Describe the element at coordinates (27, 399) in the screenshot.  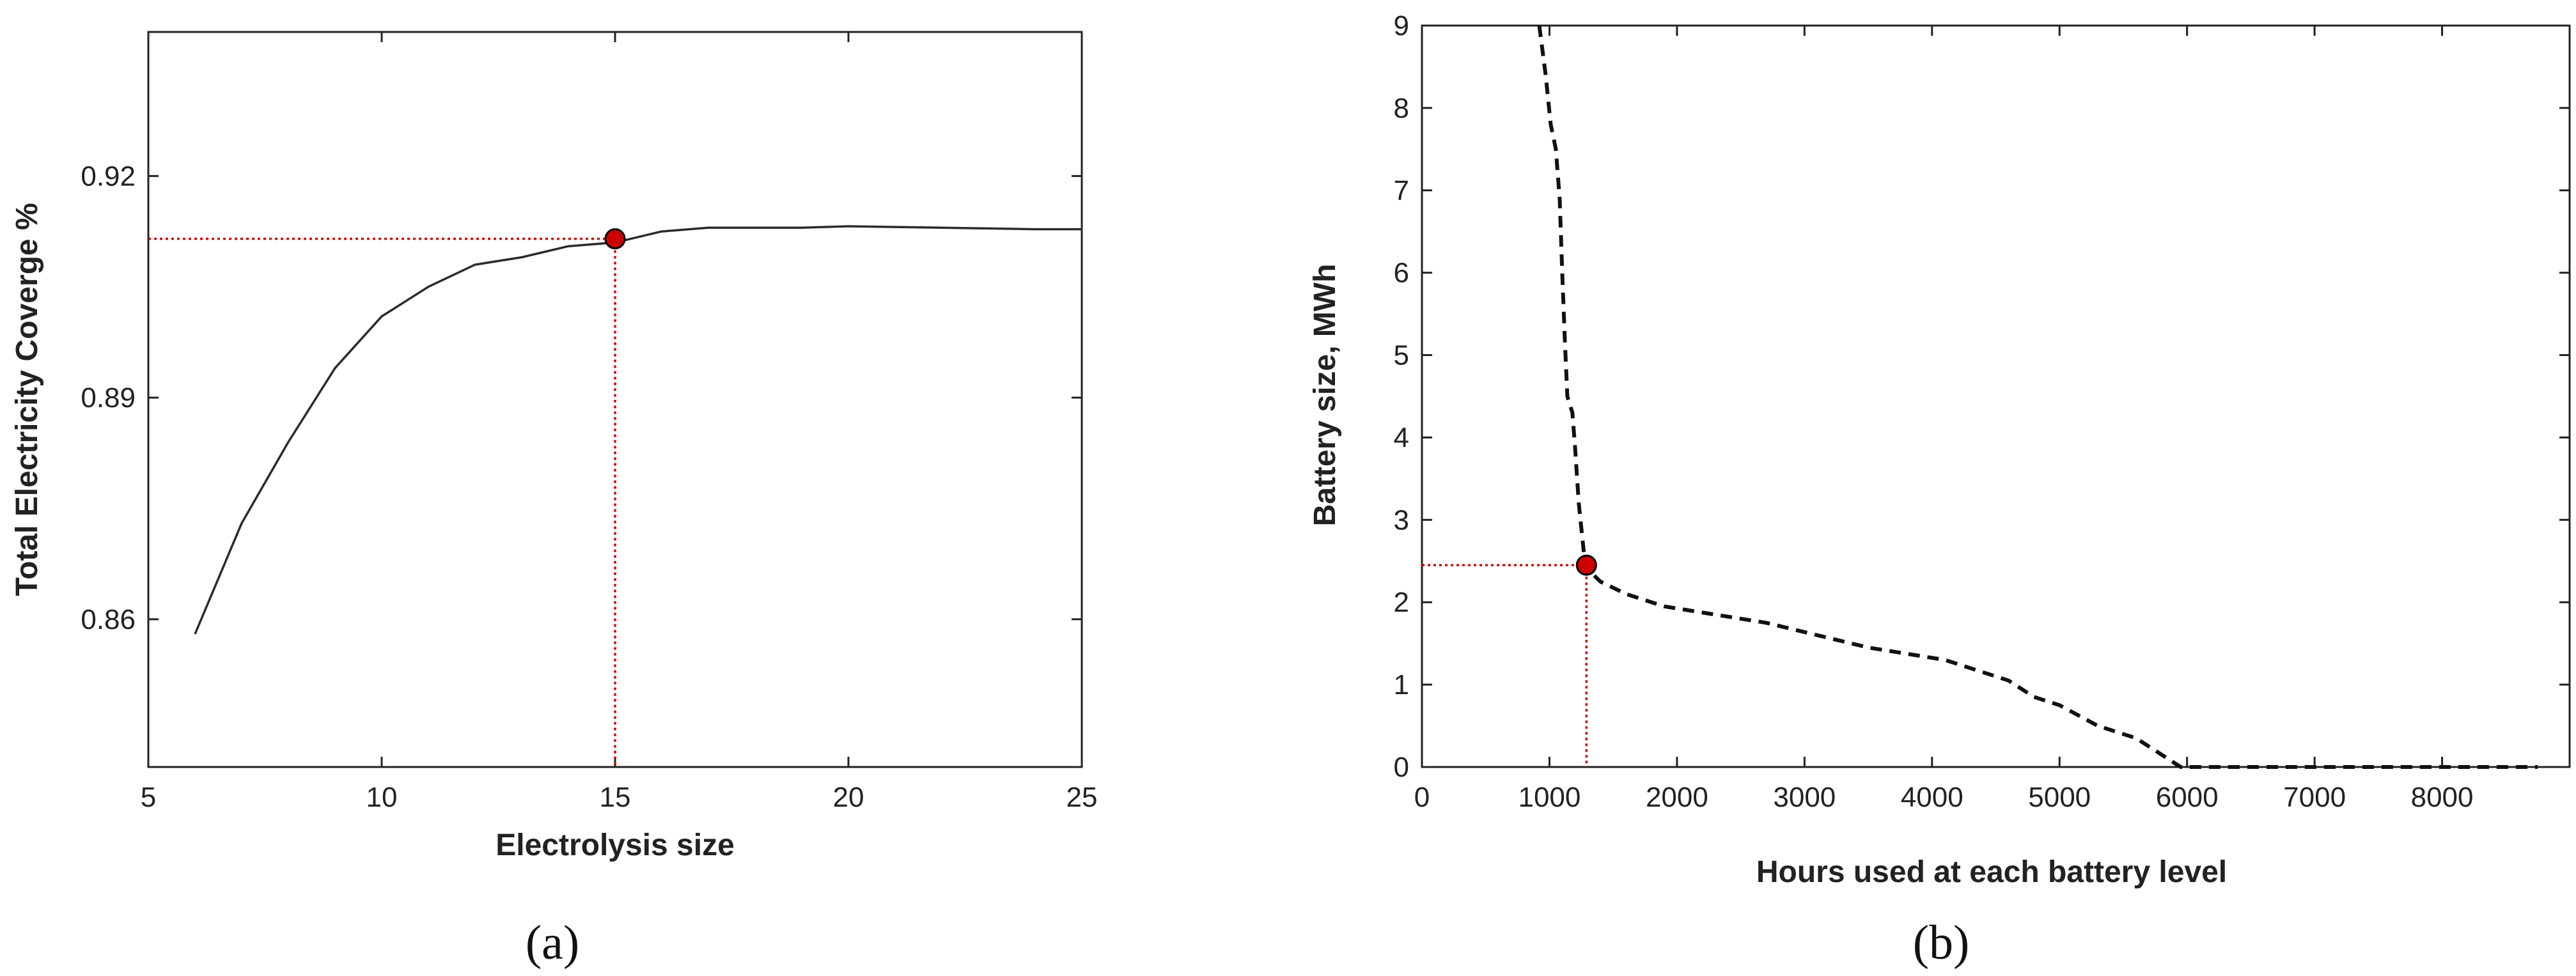
I see `y-axis-label: Total Electricity Coverge %` at that location.